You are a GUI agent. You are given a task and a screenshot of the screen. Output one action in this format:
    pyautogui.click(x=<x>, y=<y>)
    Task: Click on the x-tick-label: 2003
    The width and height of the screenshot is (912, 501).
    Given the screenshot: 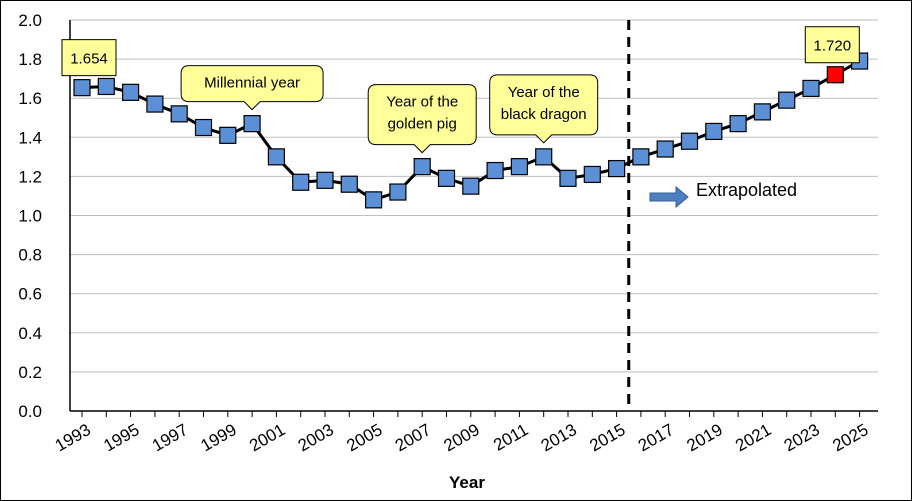 What is the action you would take?
    pyautogui.click(x=316, y=437)
    